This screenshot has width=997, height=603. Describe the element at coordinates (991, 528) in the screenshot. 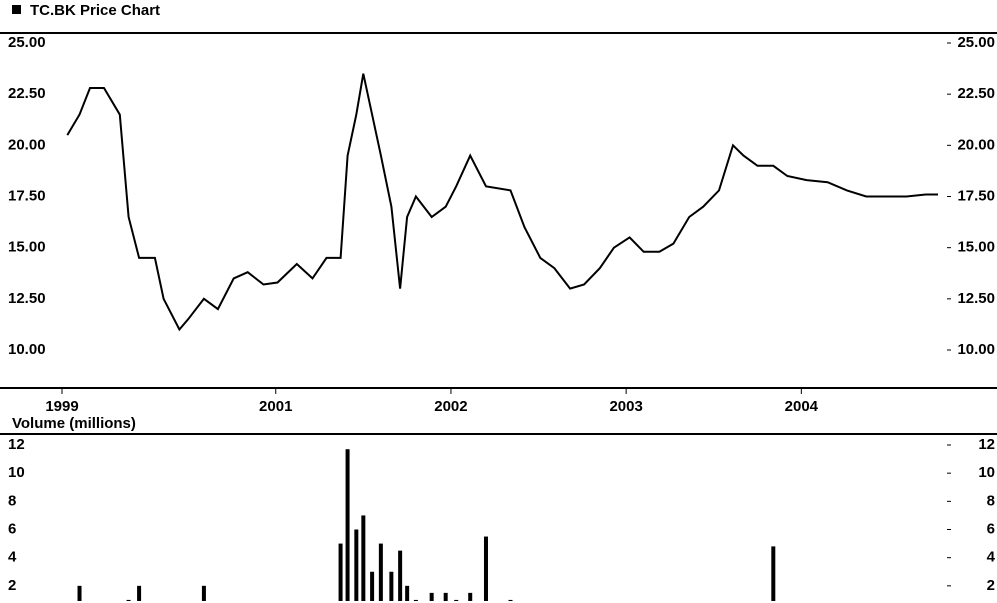

I see `y2-tick-label: 6` at that location.